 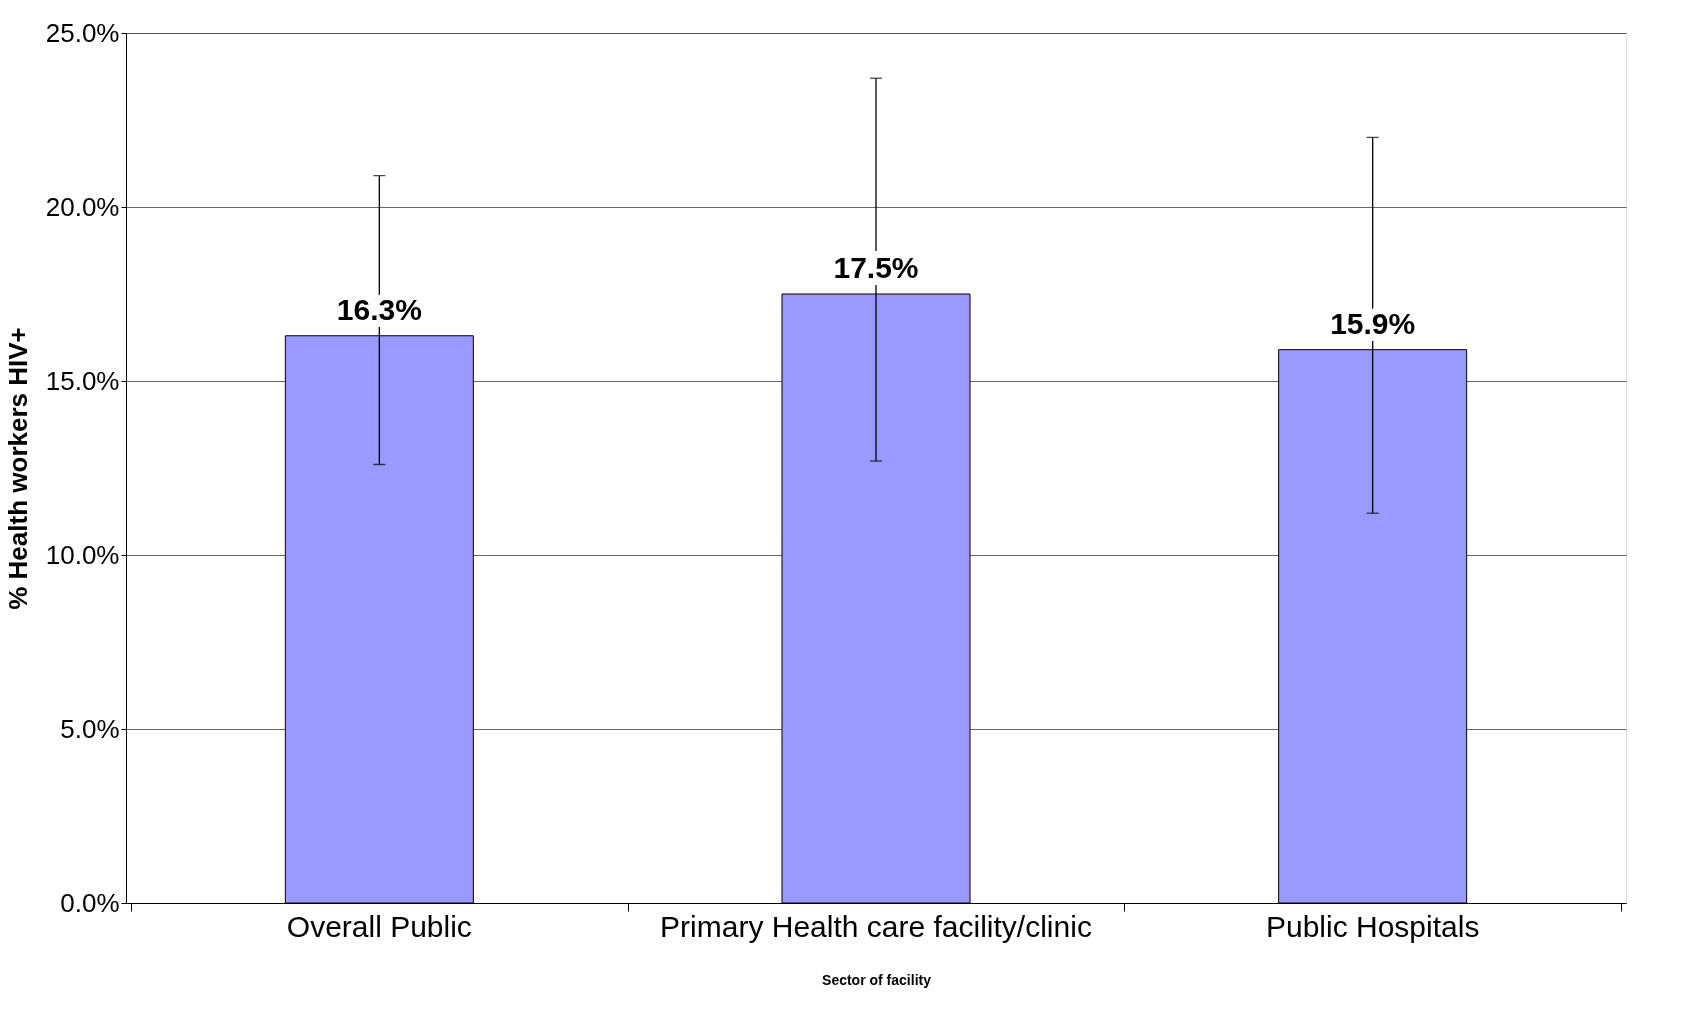 I want to click on y-tick-label: 25.0%, so click(x=82, y=32).